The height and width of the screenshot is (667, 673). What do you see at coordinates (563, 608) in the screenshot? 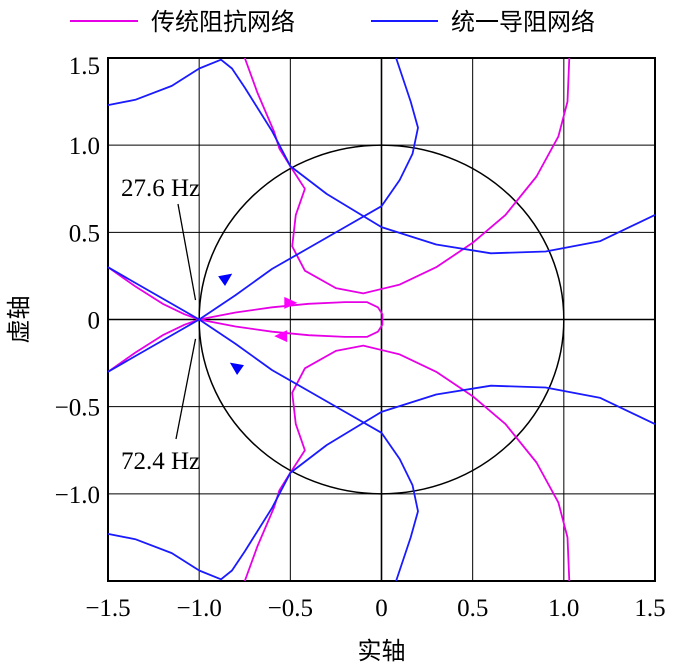
I see `x-tick-label-5: 1.0` at bounding box center [563, 608].